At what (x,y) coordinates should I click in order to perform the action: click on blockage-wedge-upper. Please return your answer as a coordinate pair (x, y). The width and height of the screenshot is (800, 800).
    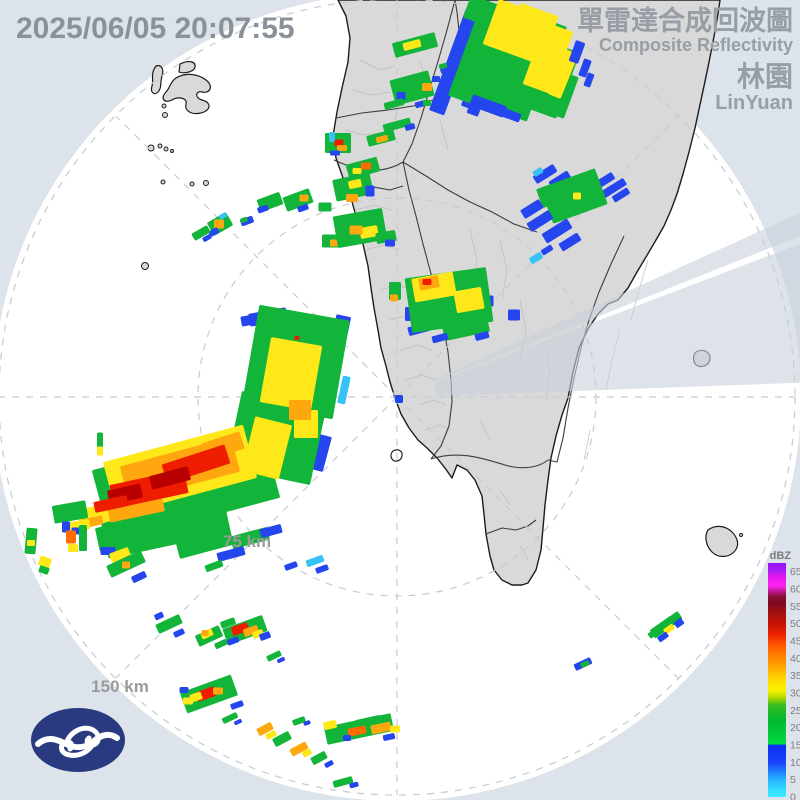
    Looking at the image, I should click on (616, 297).